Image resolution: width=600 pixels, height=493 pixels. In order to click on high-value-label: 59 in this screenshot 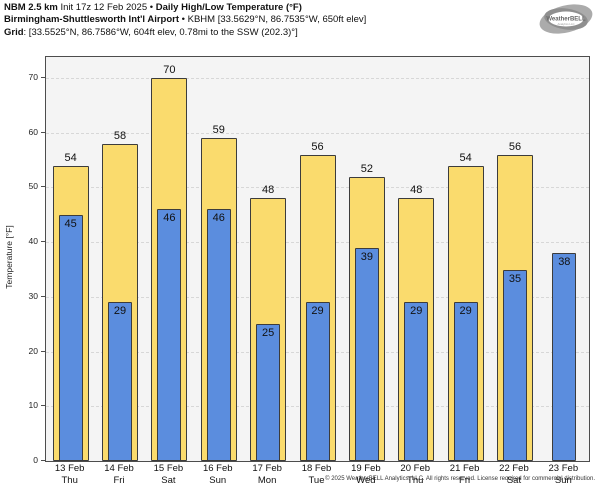, I will do `click(218, 130)`.